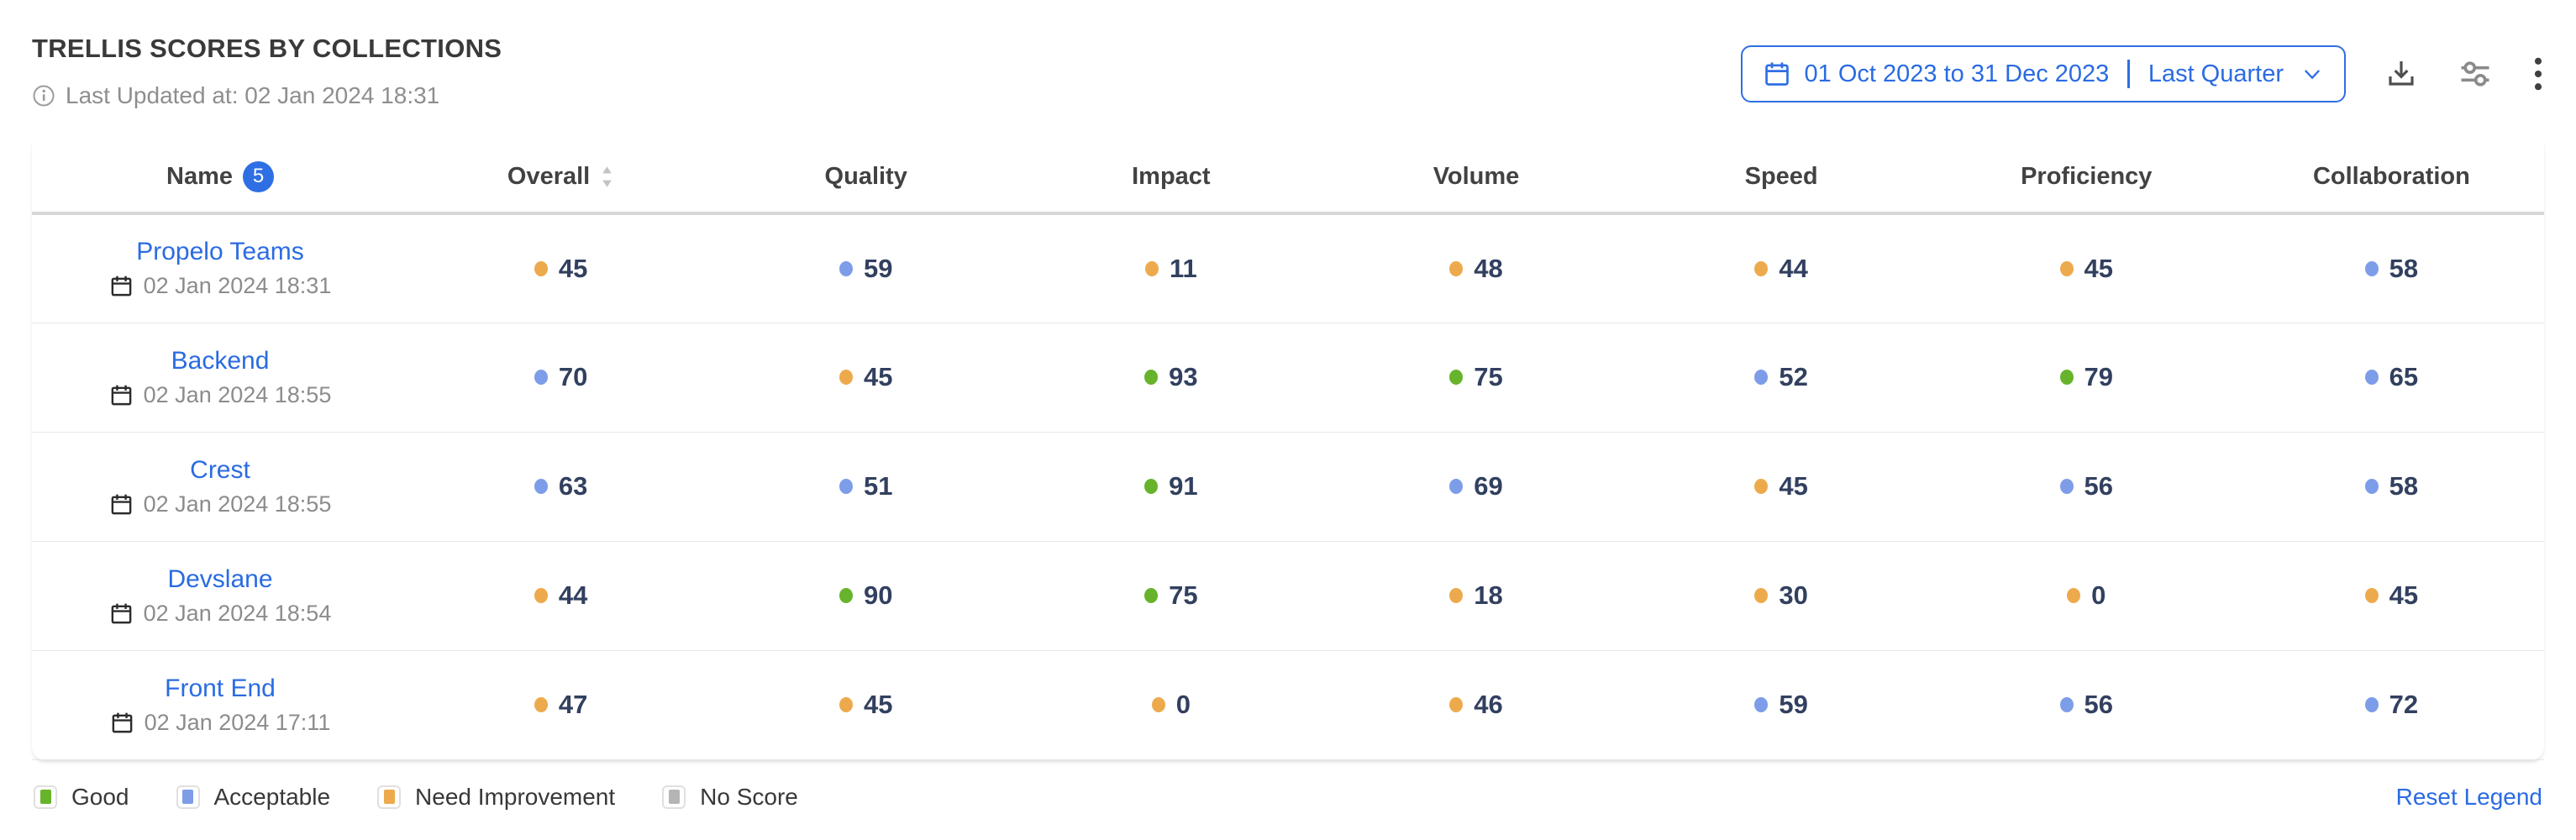 Image resolution: width=2576 pixels, height=840 pixels. I want to click on column-header-collaboration: Collaboration, so click(2391, 178).